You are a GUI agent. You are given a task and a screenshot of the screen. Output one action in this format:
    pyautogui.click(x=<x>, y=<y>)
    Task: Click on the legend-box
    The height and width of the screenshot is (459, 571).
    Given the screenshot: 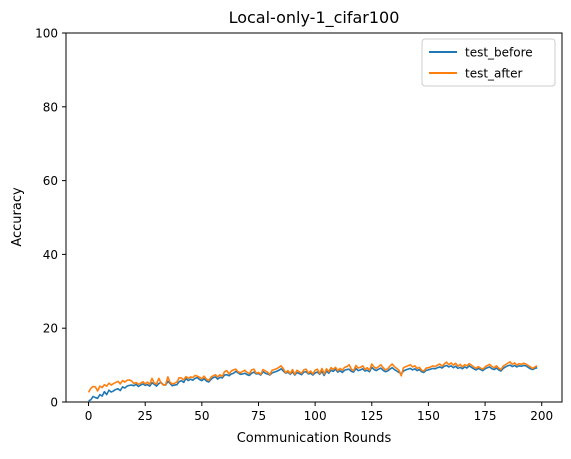 What is the action you would take?
    pyautogui.click(x=488, y=62)
    